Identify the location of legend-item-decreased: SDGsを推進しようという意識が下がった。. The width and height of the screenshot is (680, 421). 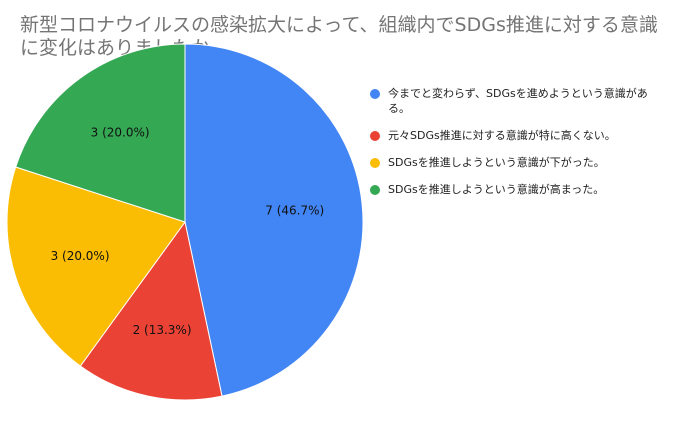
(518, 162).